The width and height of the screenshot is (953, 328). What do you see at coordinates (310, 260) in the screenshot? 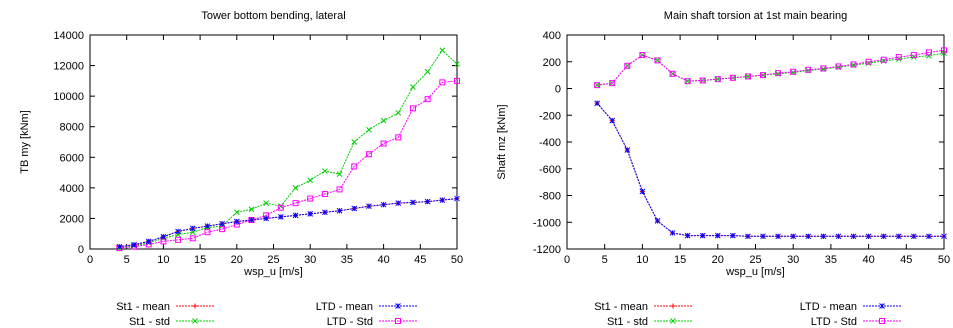
I see `x-tick-label: 30` at bounding box center [310, 260].